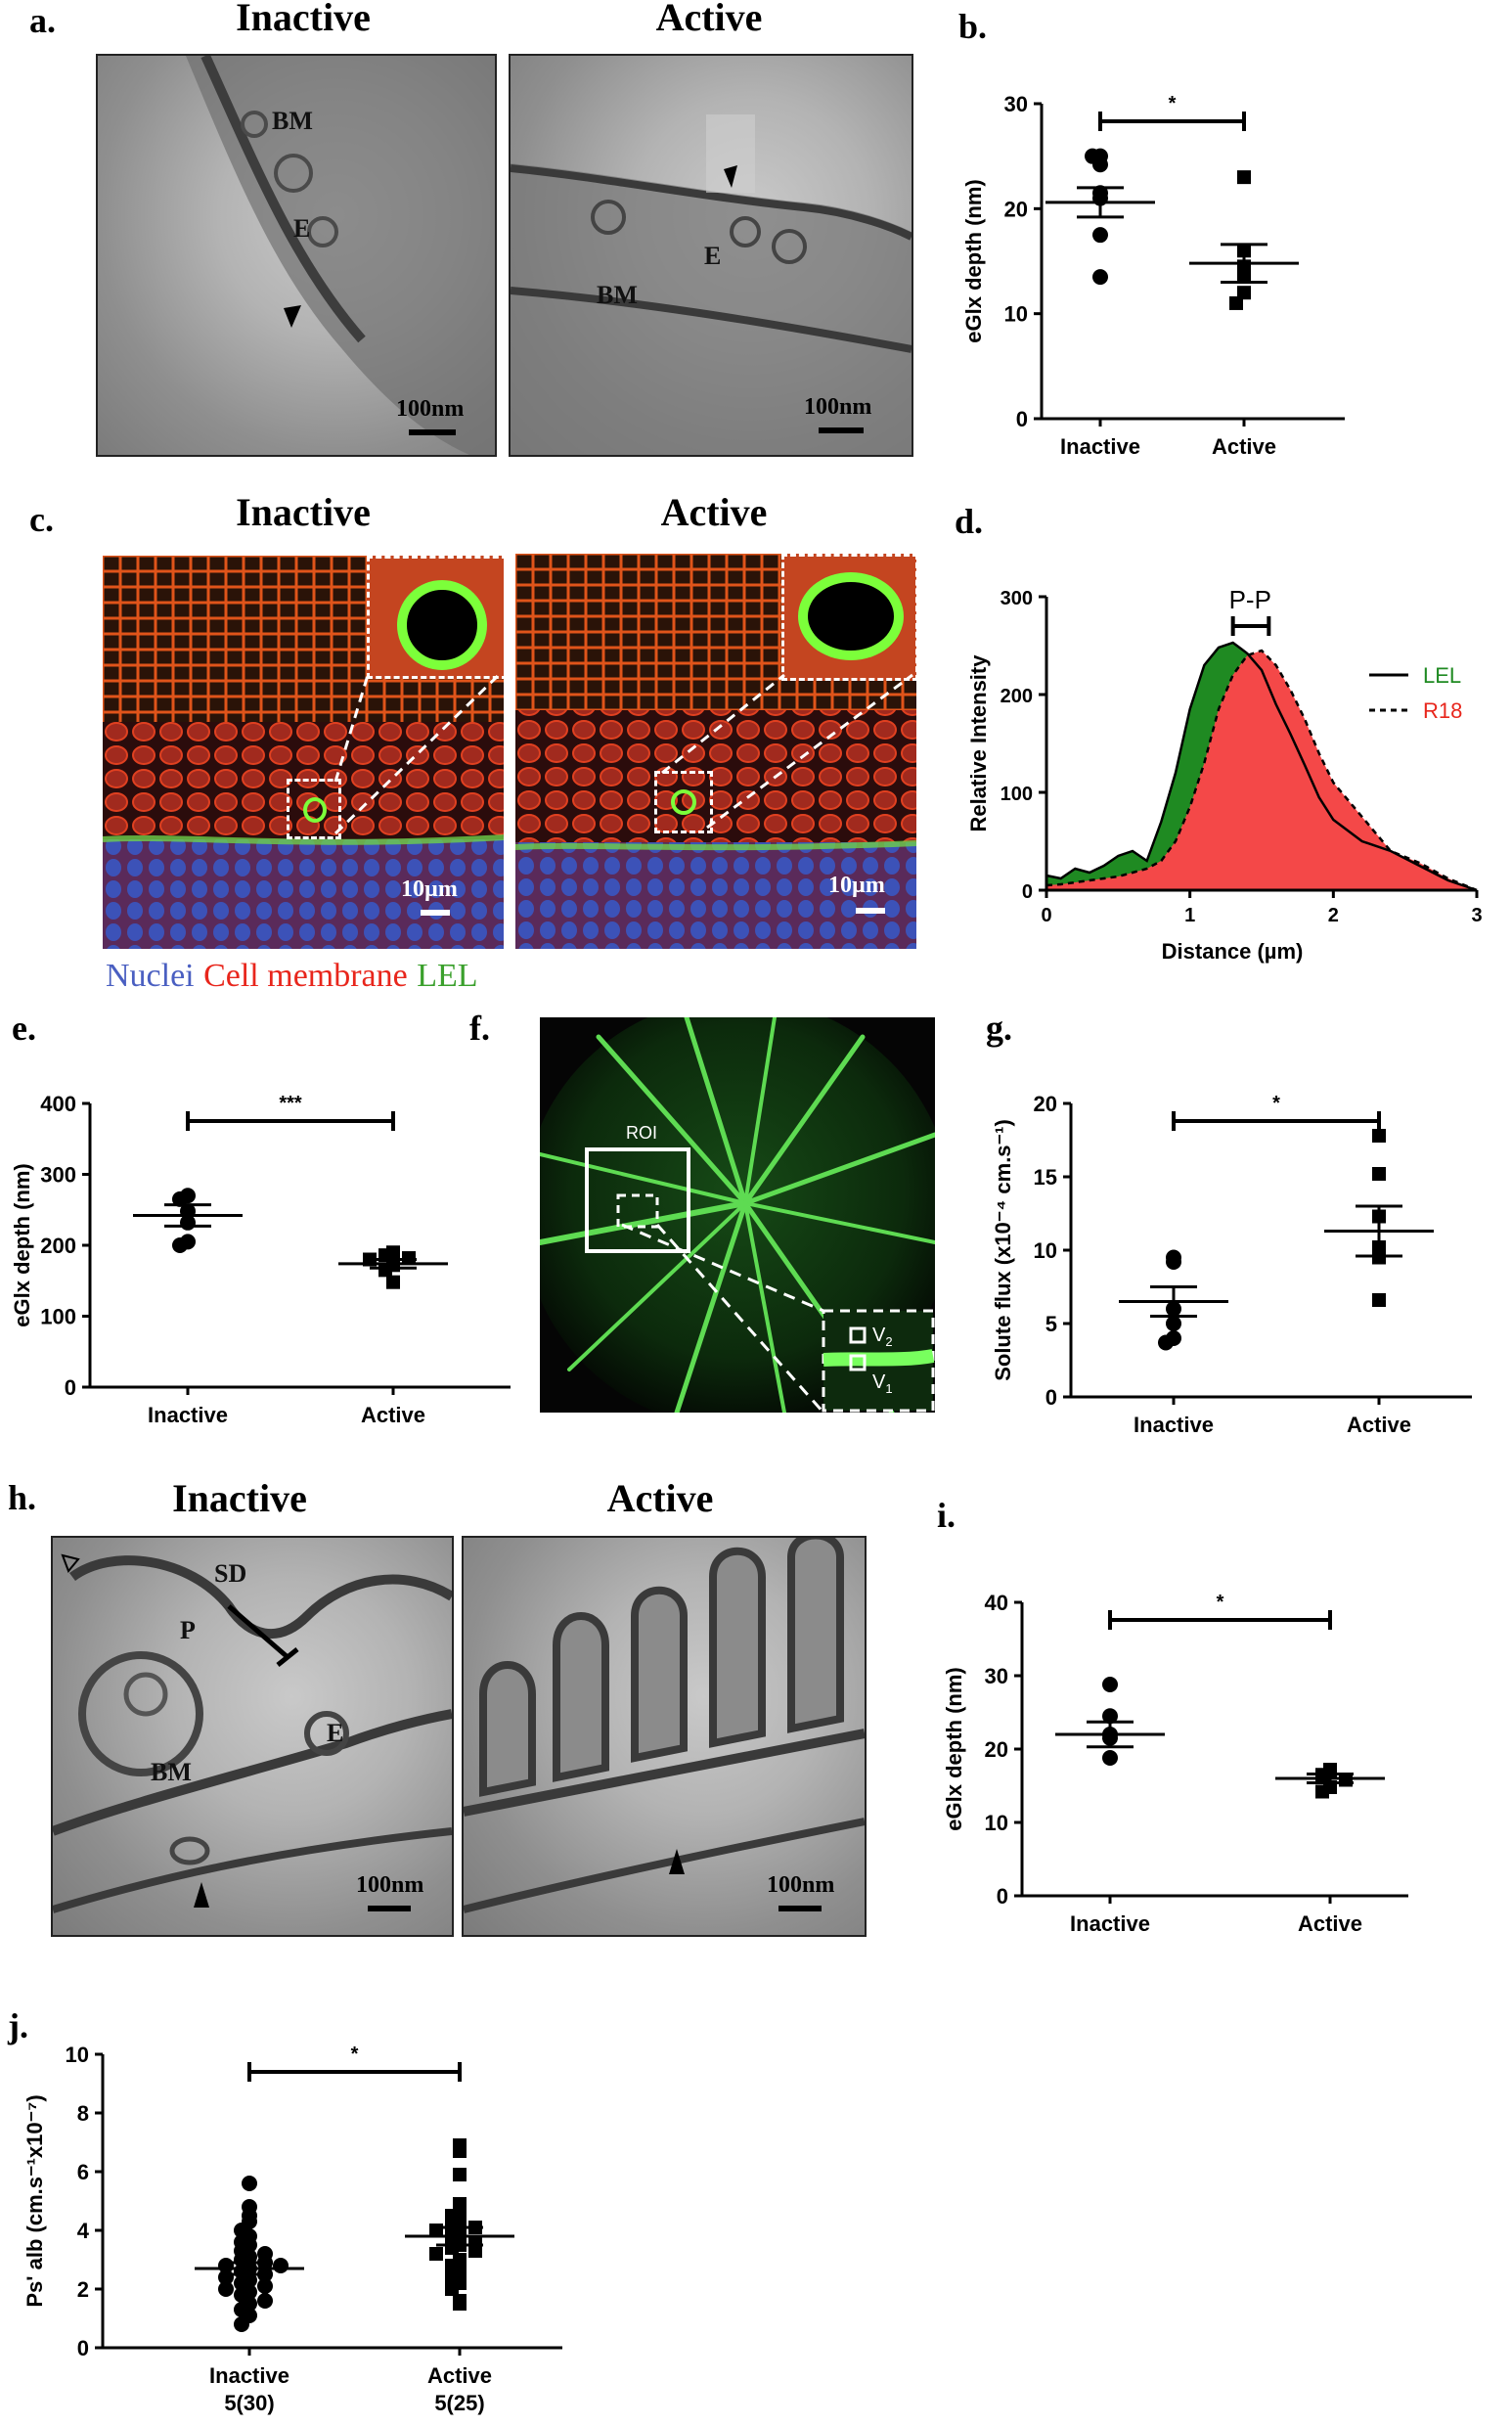  What do you see at coordinates (1003, 1250) in the screenshot?
I see `y-axis-label: Solute flux (x10⁻⁴ cm.s⁻¹)` at bounding box center [1003, 1250].